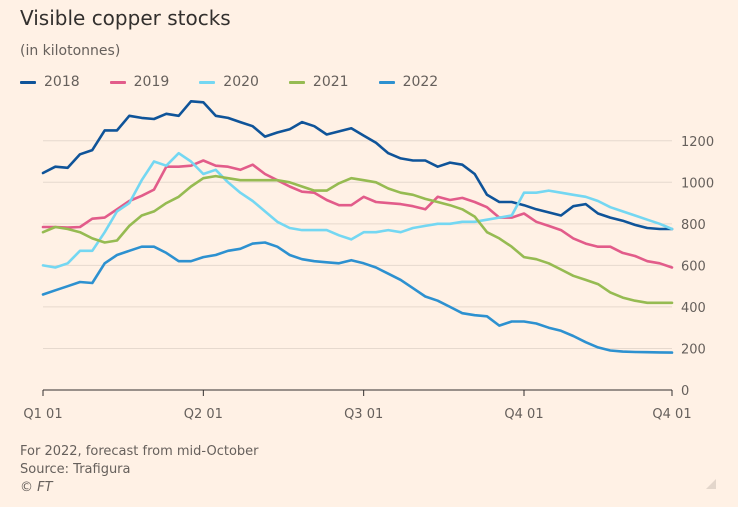 The width and height of the screenshot is (738, 507). What do you see at coordinates (42, 414) in the screenshot?
I see `x-tick-label-0: Q1 01` at bounding box center [42, 414].